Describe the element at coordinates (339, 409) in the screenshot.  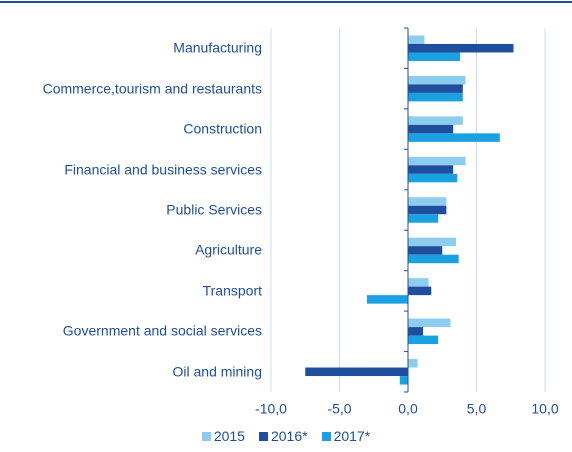
I see `x-tick-label: -5,0` at that location.